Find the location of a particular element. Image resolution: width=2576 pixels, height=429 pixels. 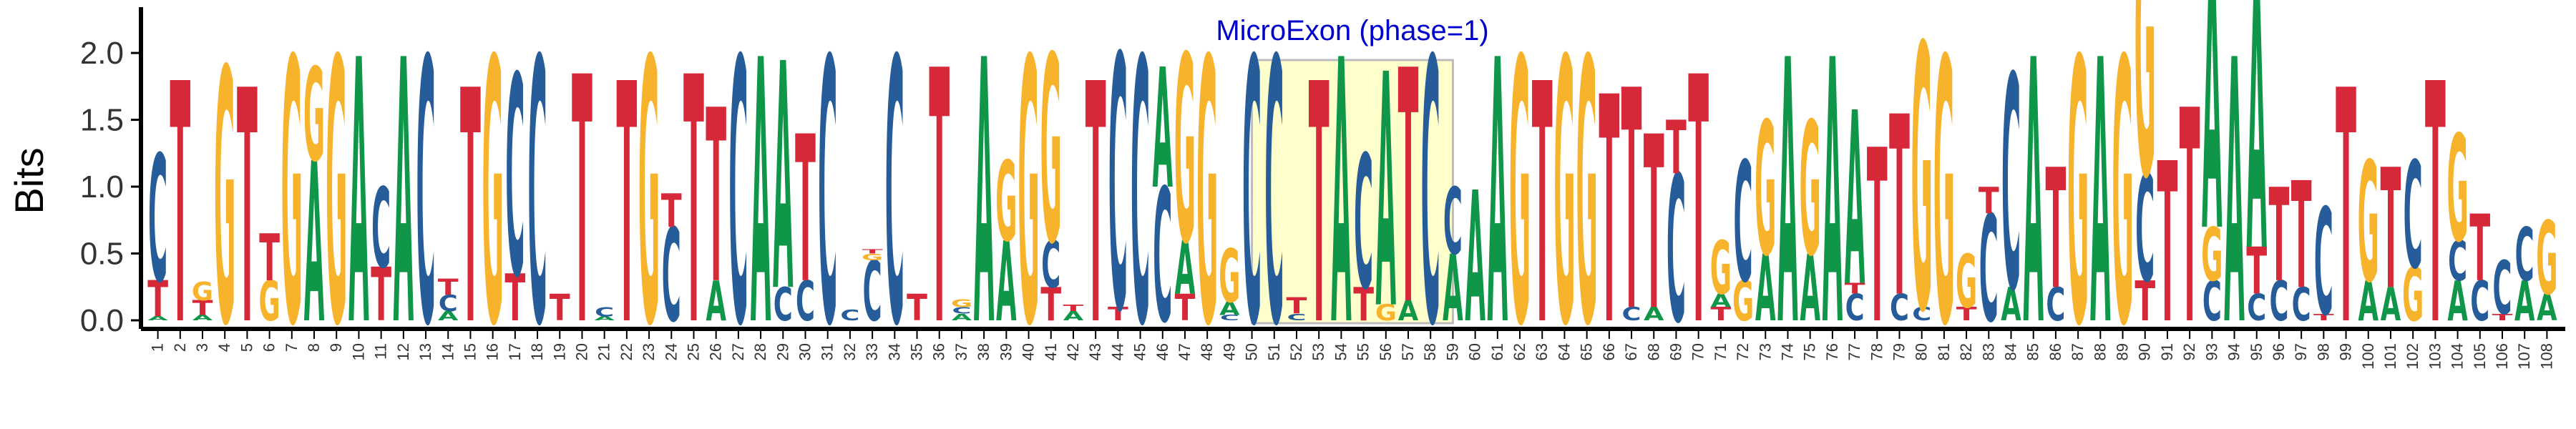

x-tick-label: 96 is located at coordinates (2279, 351).